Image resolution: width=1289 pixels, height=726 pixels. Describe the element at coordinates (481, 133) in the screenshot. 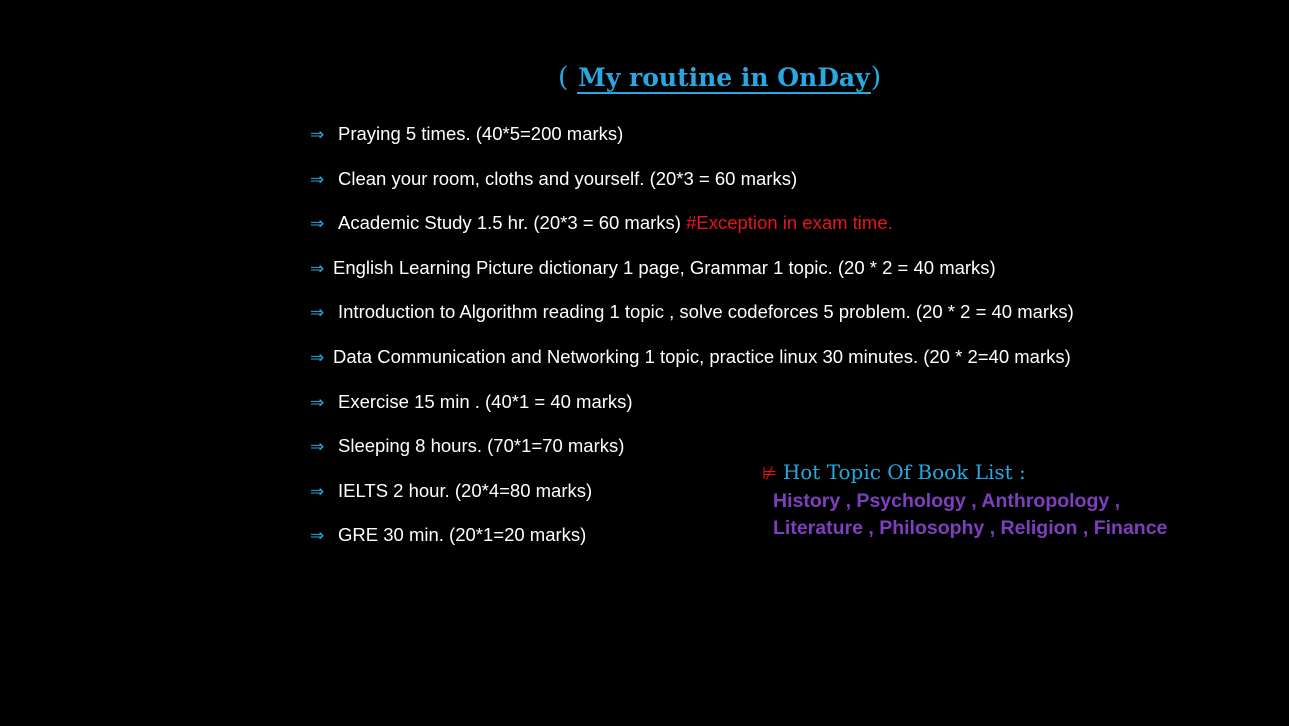

I see `list-item-text: Praying 5 times. (40*5=200 marks)` at that location.